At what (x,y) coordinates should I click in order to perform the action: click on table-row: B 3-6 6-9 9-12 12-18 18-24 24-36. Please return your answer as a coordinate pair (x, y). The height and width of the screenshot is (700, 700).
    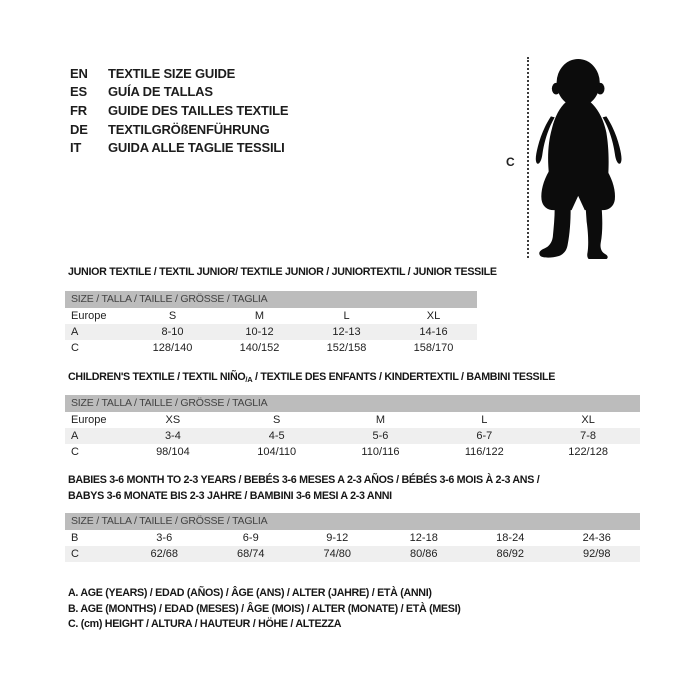
    Looking at the image, I should click on (352, 538).